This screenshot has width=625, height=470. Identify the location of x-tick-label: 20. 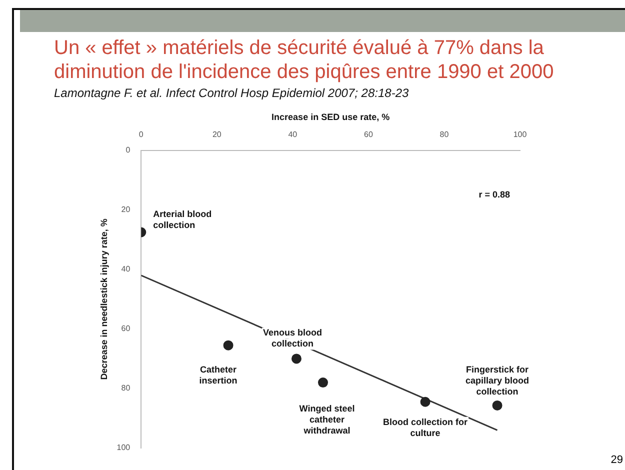
(217, 134).